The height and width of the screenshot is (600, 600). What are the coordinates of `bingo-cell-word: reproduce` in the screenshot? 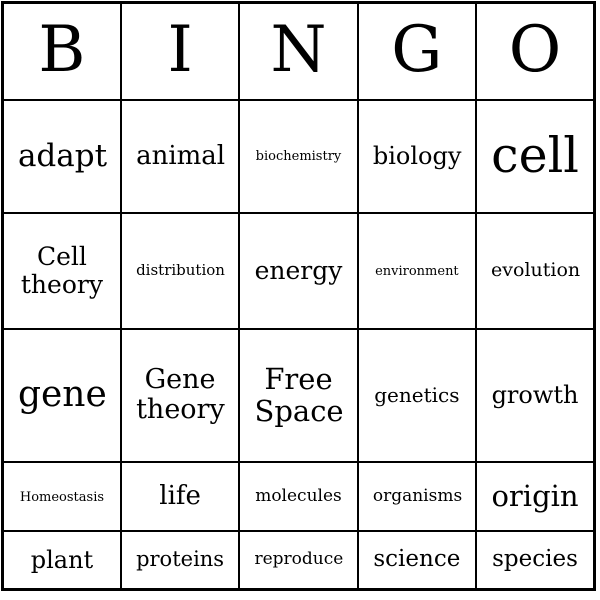 It's located at (299, 559).